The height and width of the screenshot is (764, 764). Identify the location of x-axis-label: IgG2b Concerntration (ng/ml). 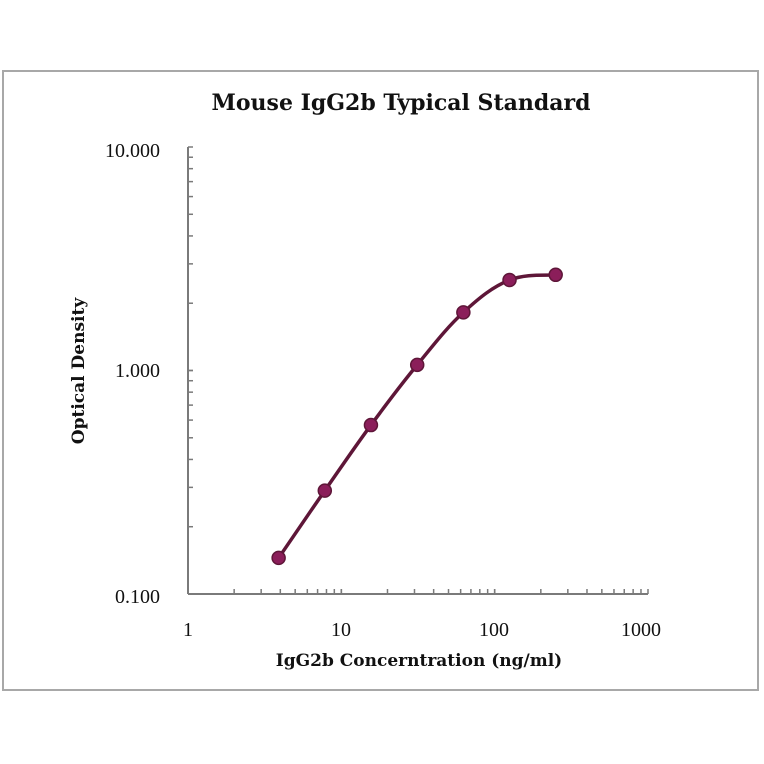
(419, 661).